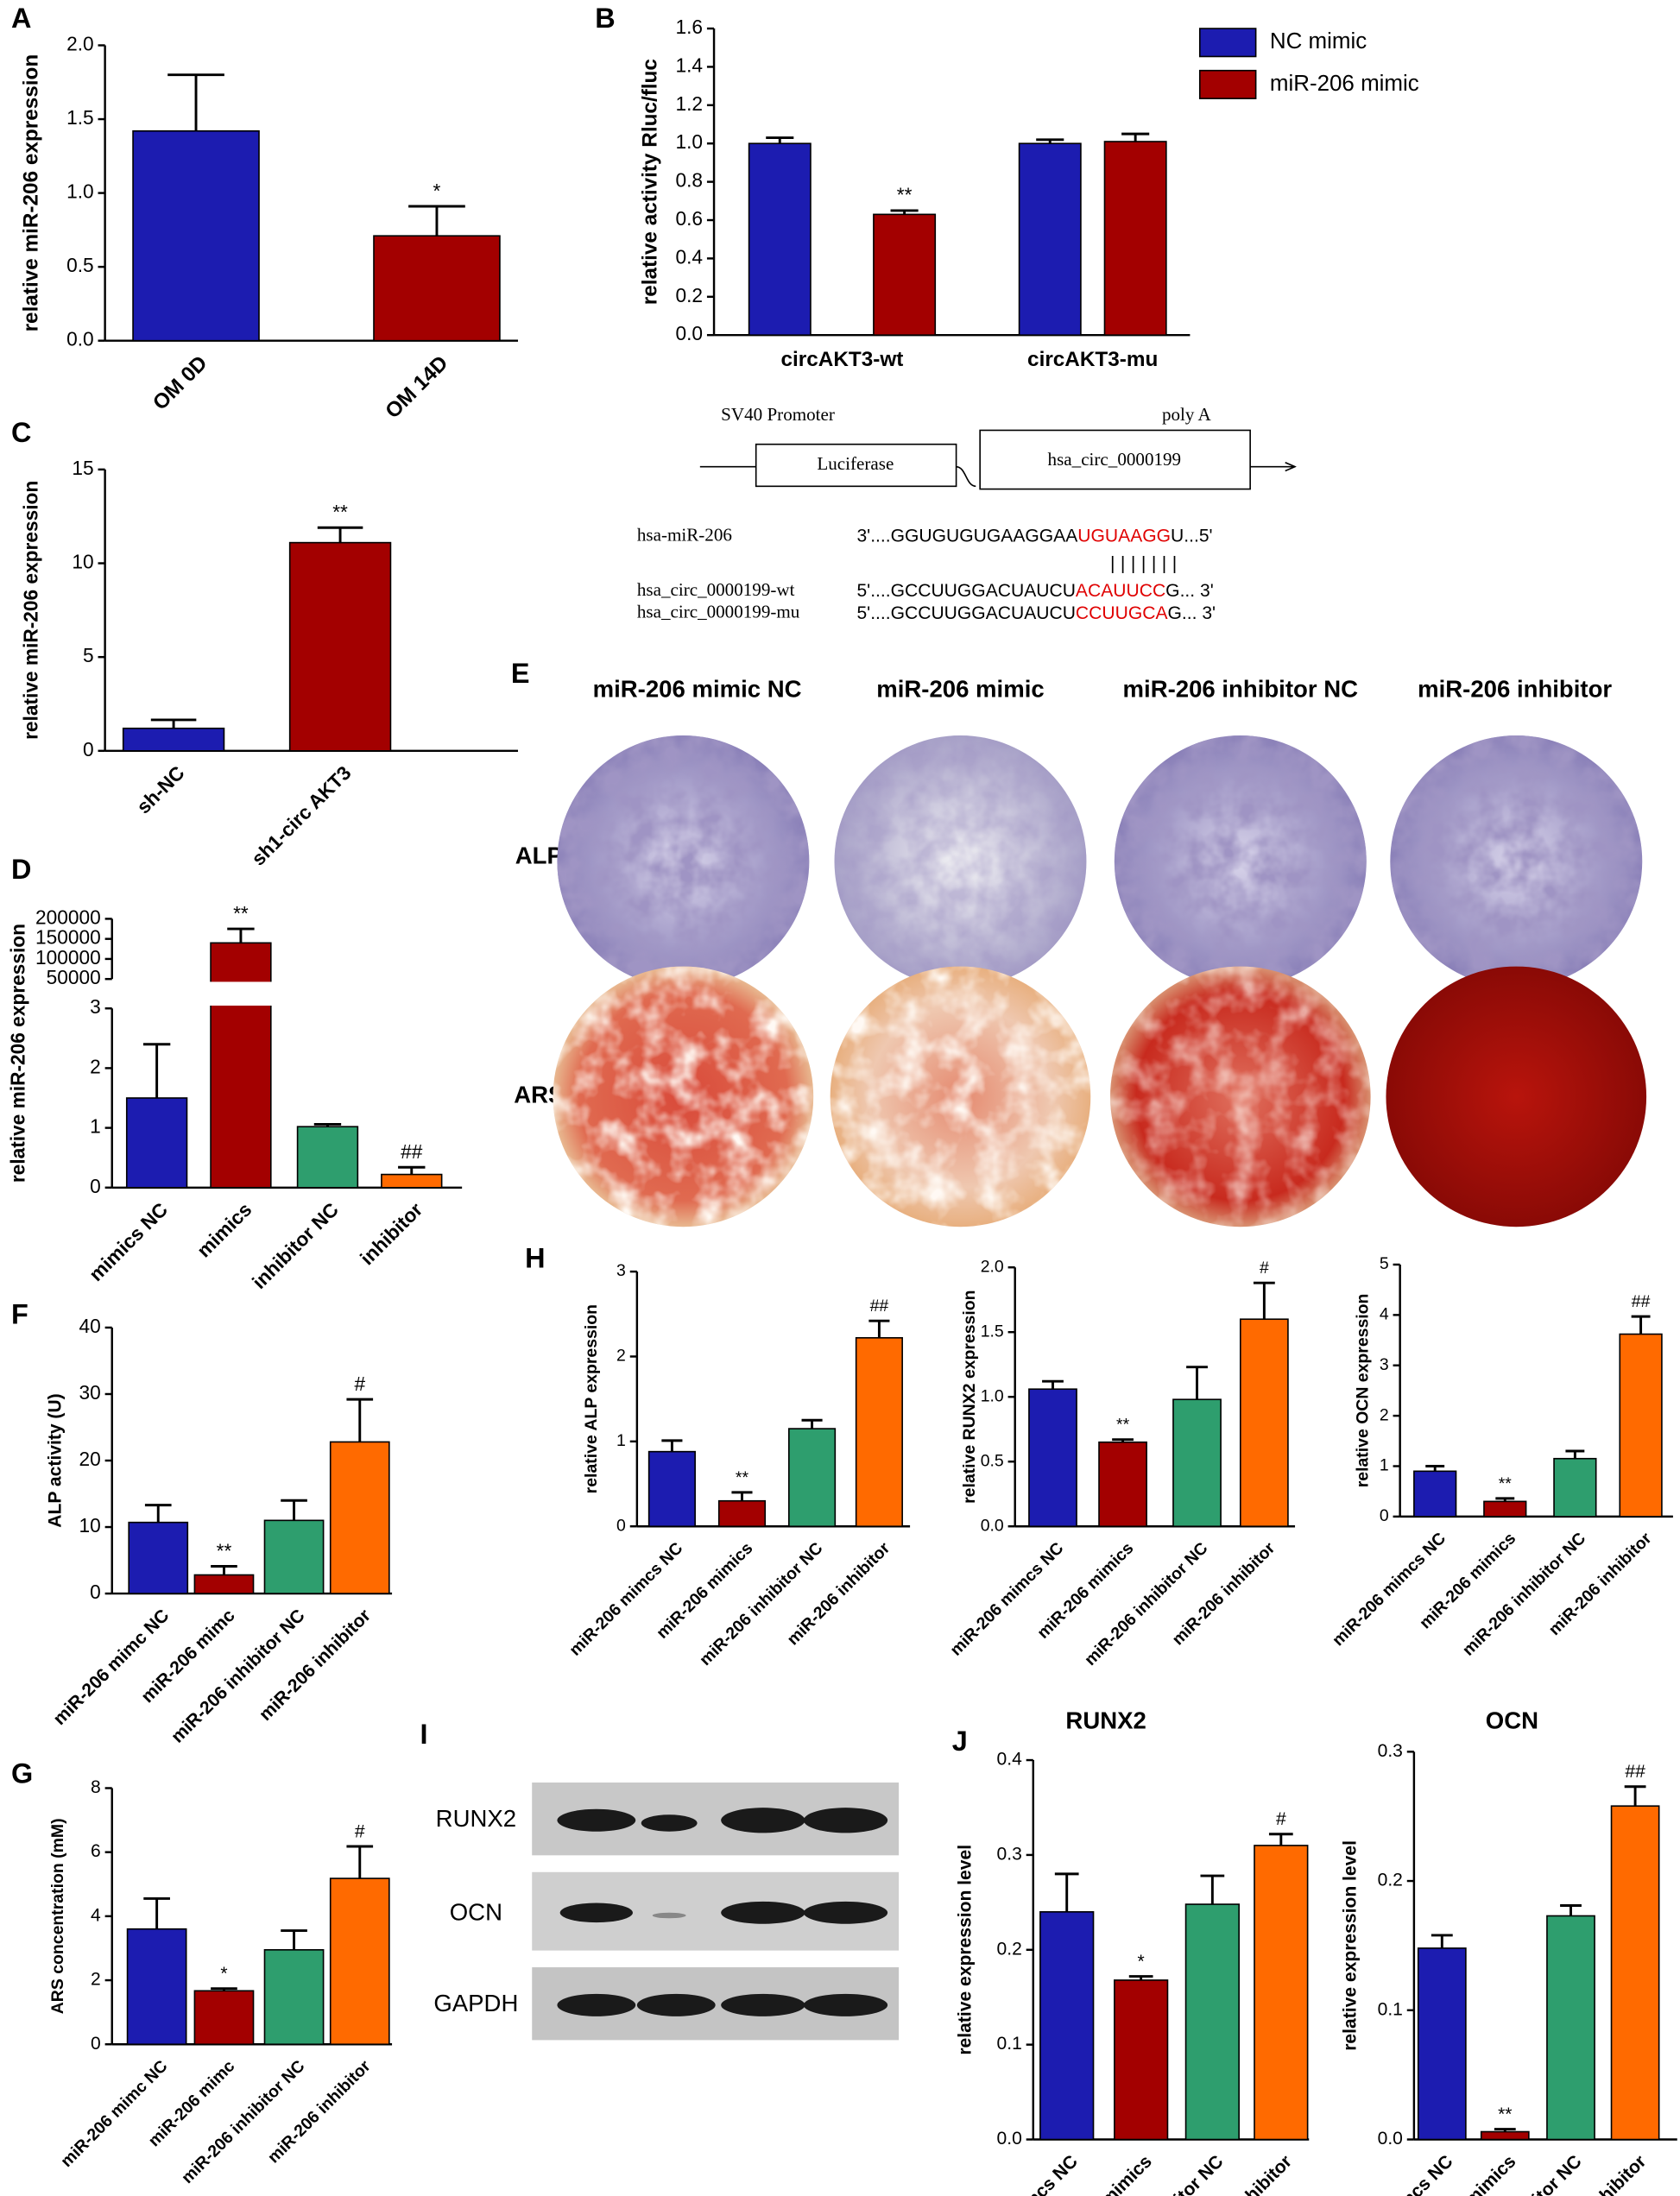  What do you see at coordinates (966, 1950) in the screenshot?
I see `y-axis-label: relative expression level` at bounding box center [966, 1950].